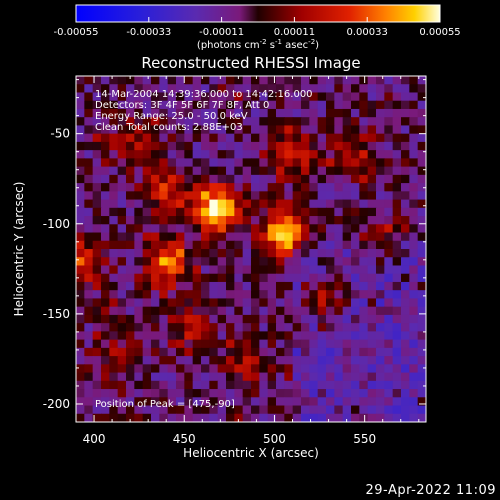 Image resolution: width=500 pixels, height=500 pixels. I want to click on plot-timestamp: 29-Apr-2022 11:09, so click(430, 490).